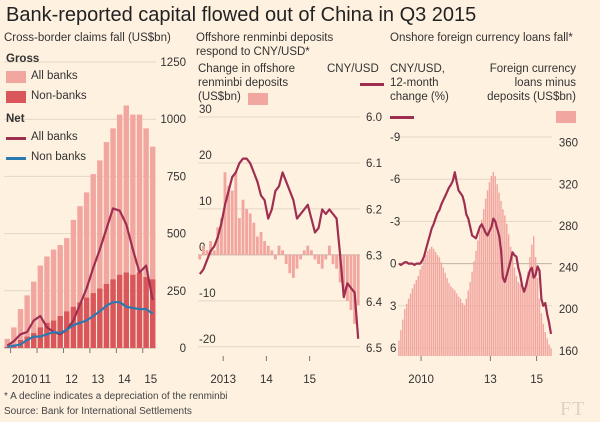  I want to click on panel3-subtitle: Onshore foreign currency loans fall*, so click(481, 38).